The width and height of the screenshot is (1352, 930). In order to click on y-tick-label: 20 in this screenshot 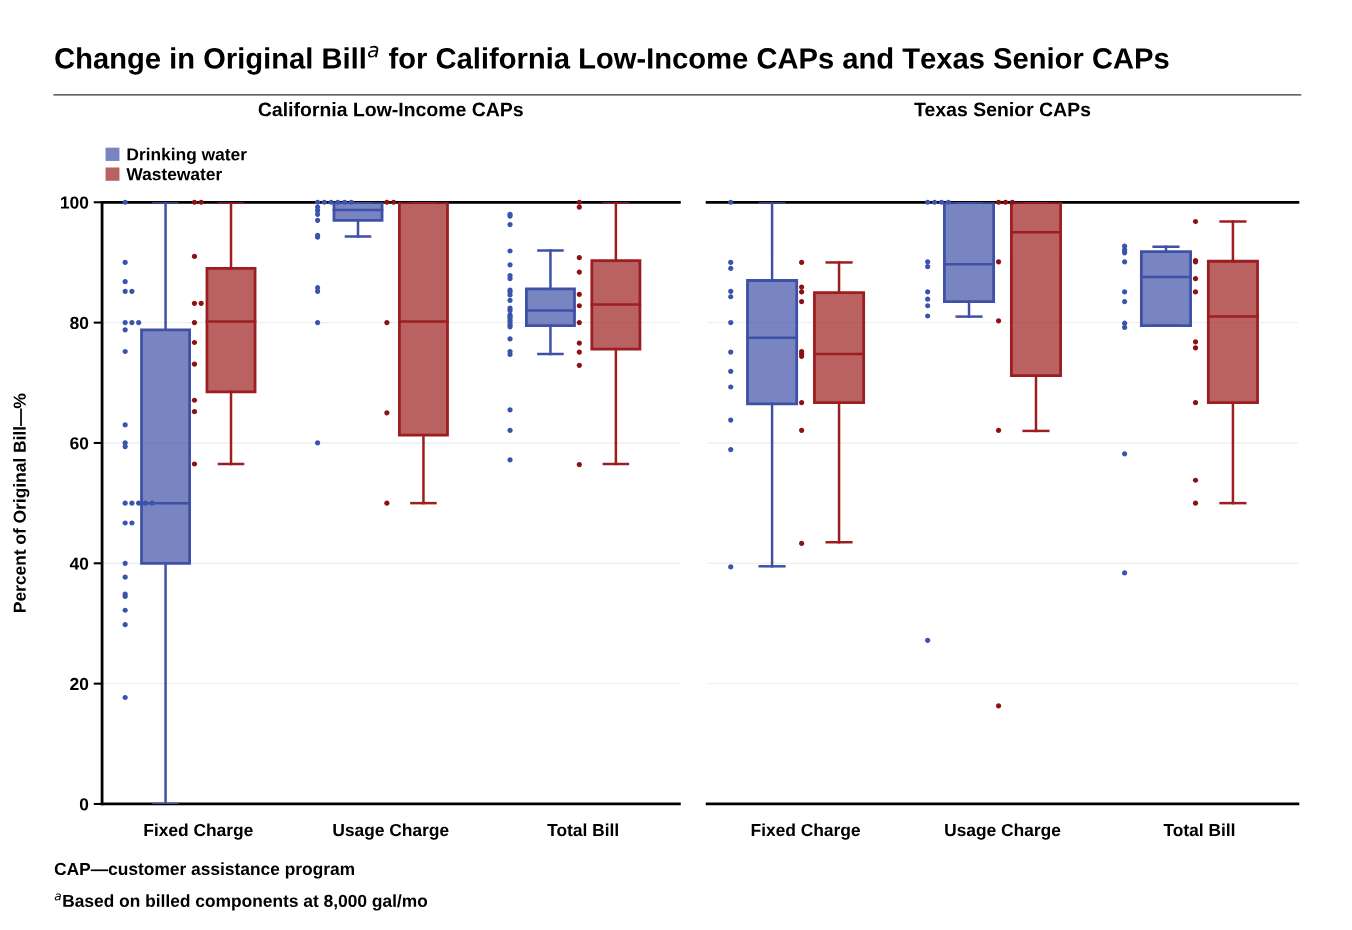, I will do `click(79, 684)`.